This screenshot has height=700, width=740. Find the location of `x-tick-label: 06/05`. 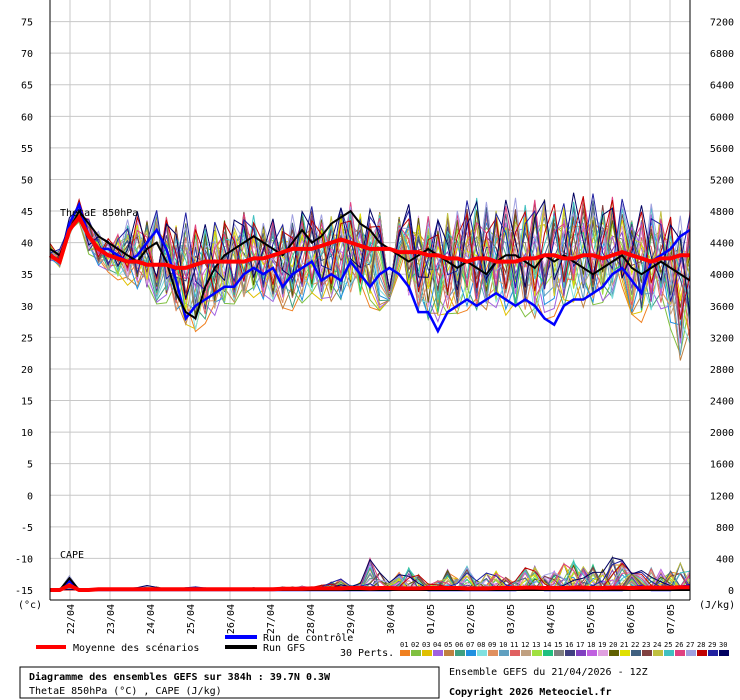

x-tick-label: 06/05 is located at coordinates (631, 619).